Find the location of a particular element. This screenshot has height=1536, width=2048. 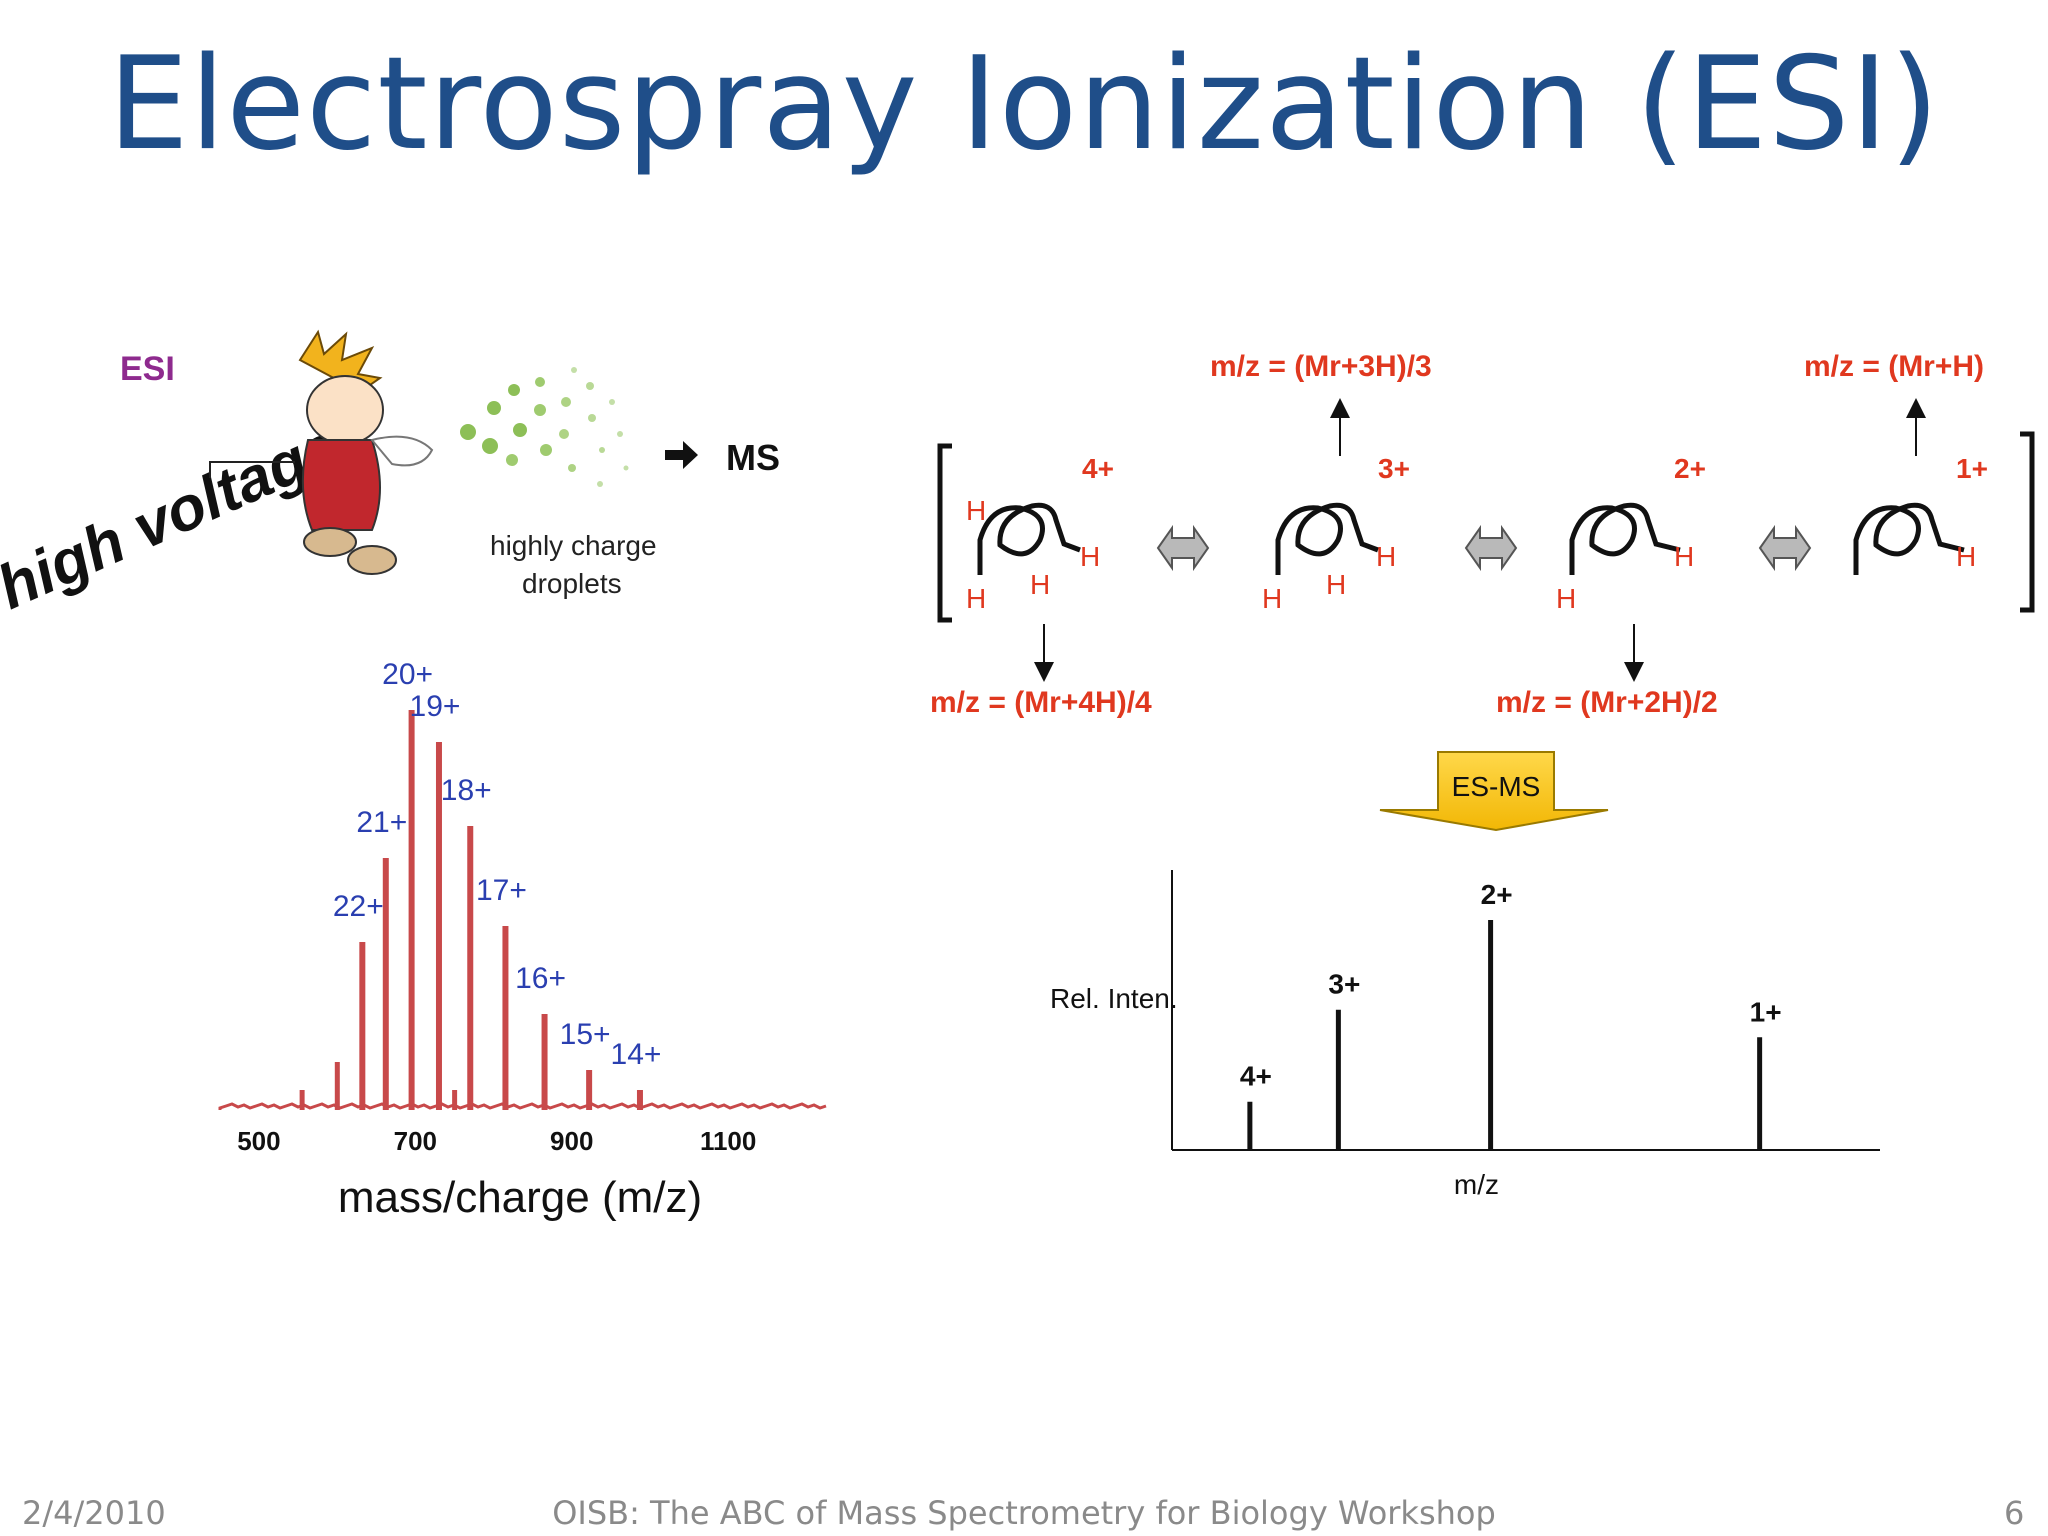

formula-4plus: m/z = (Mr+4H)/4 is located at coordinates (1041, 702).